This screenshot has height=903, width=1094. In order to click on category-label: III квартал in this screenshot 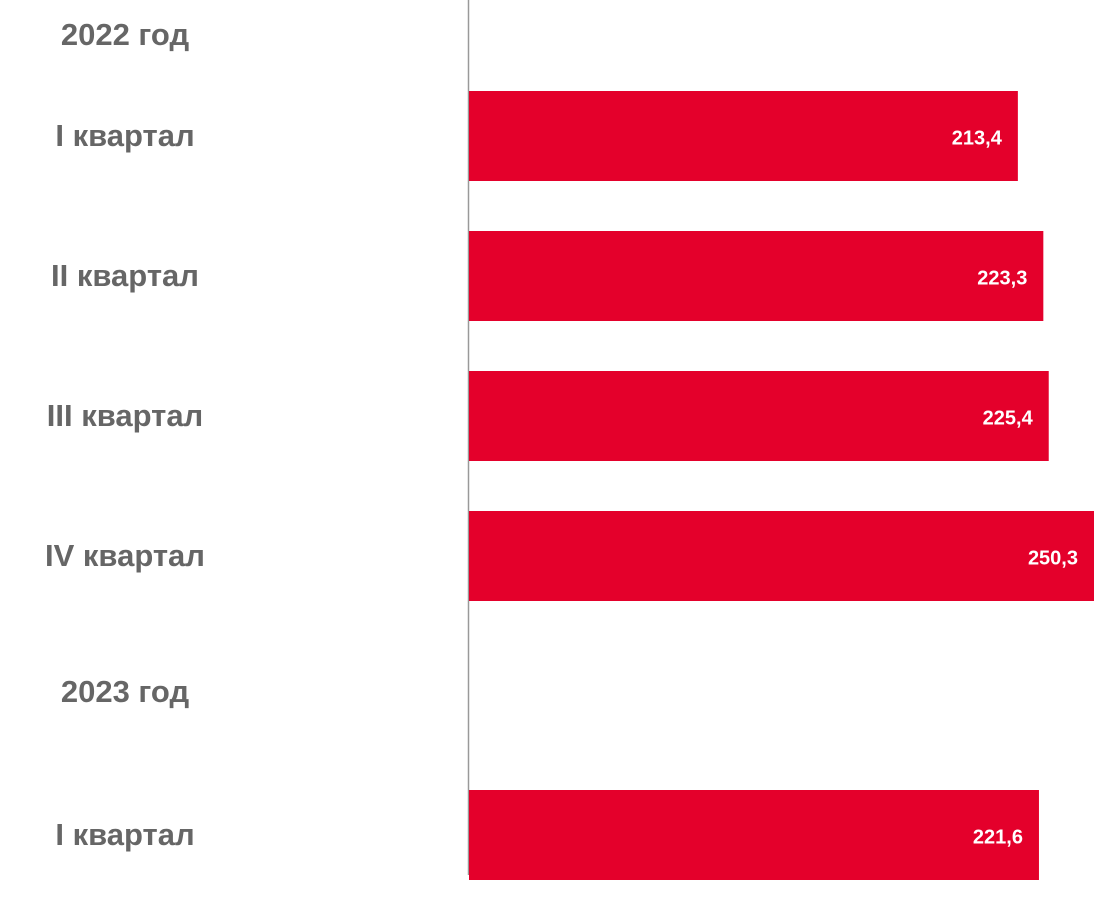, I will do `click(125, 415)`.